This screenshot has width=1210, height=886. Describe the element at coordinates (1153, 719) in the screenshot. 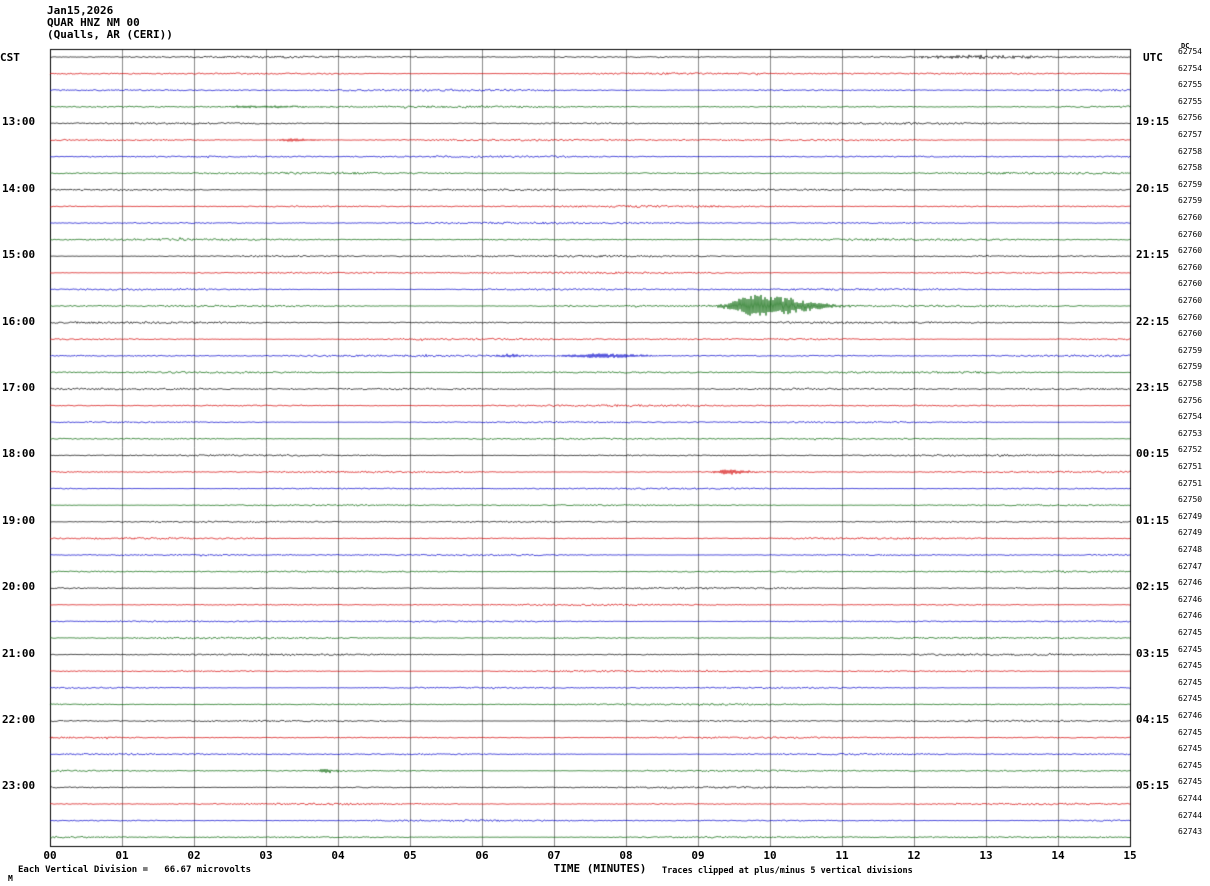

I see `utc-time-label: 04:15` at that location.